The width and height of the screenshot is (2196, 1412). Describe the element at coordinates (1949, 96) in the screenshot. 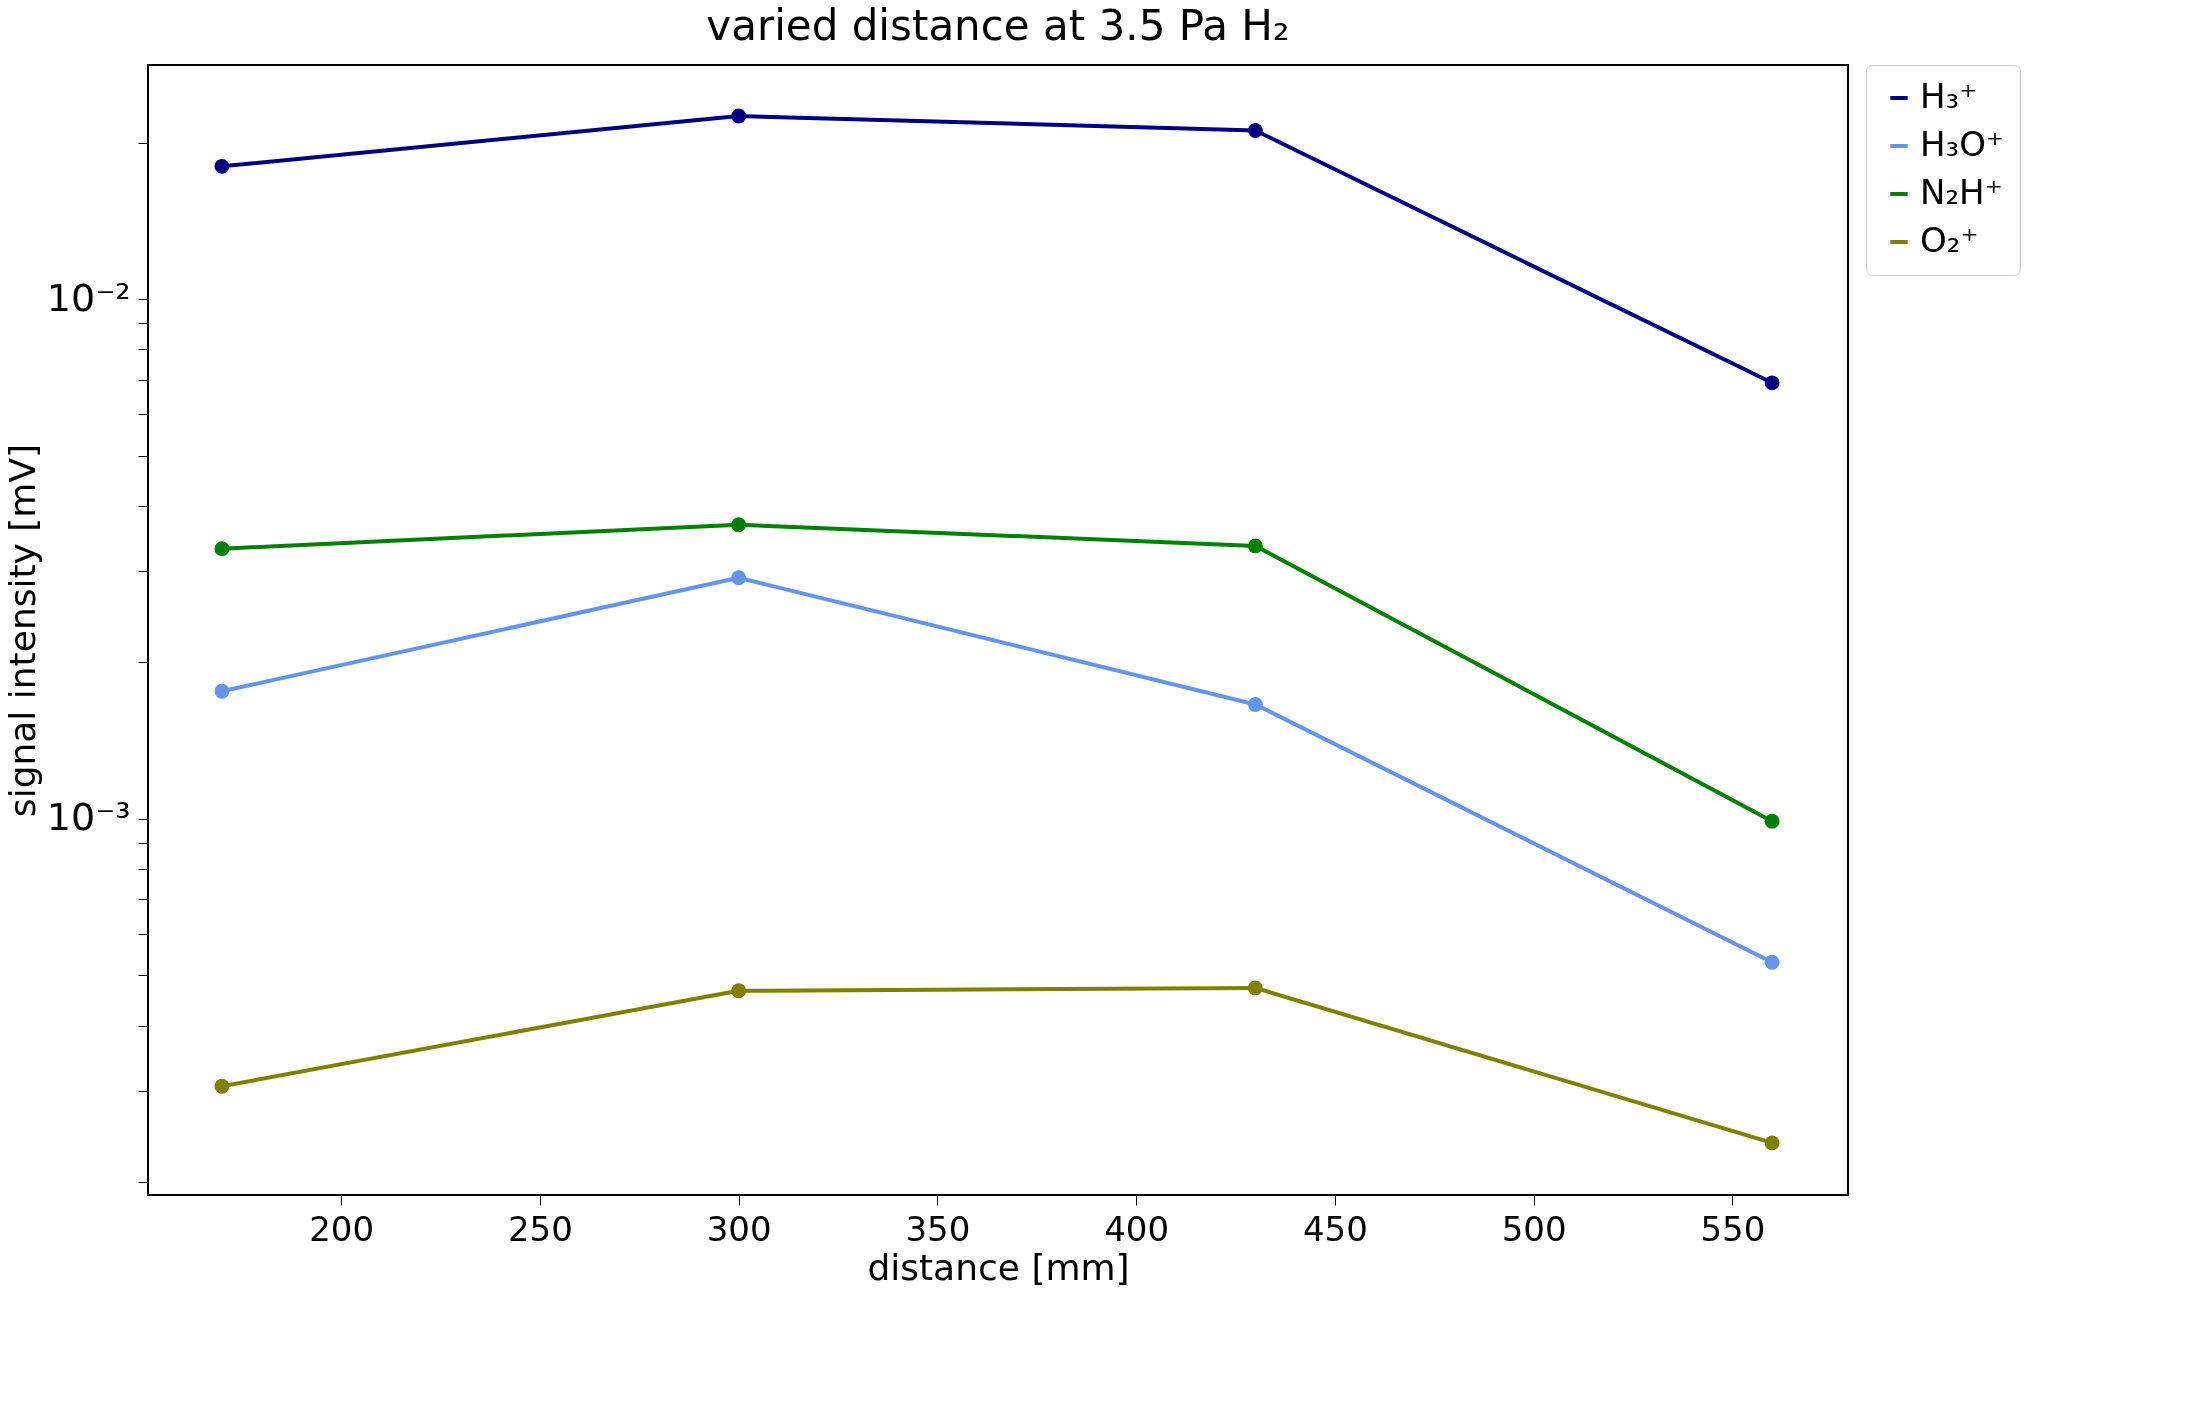

I see `legend-label: H₃⁺` at that location.